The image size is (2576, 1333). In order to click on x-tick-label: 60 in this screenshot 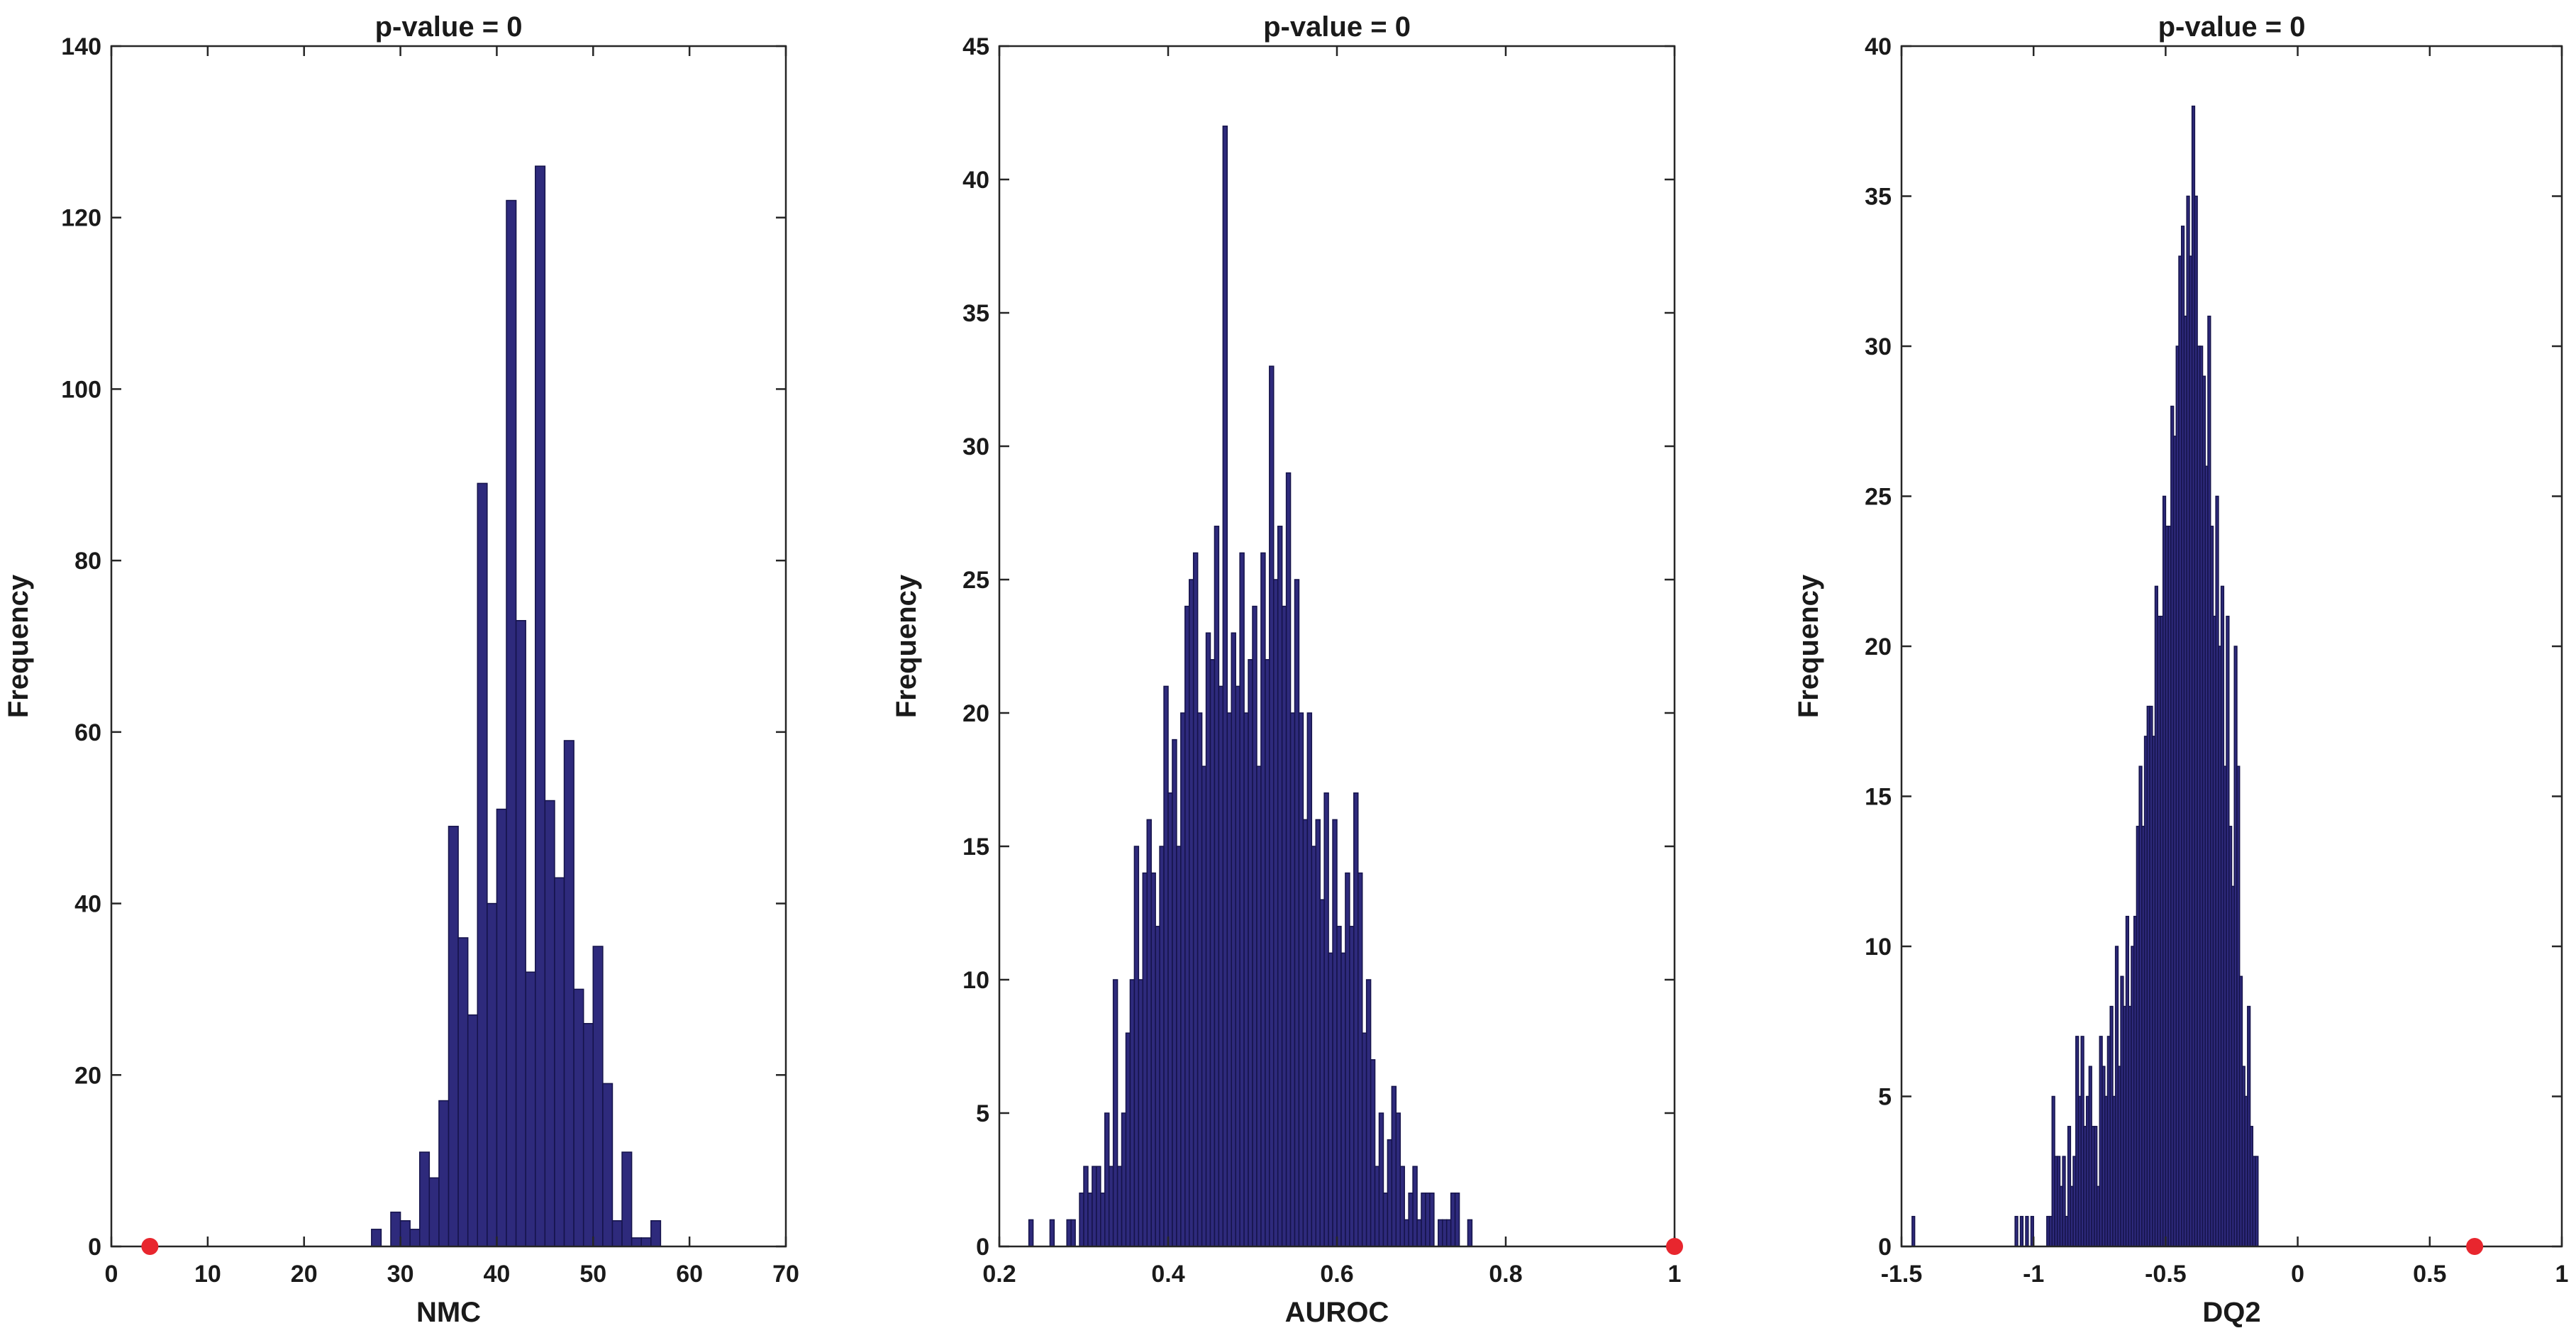, I will do `click(689, 1274)`.